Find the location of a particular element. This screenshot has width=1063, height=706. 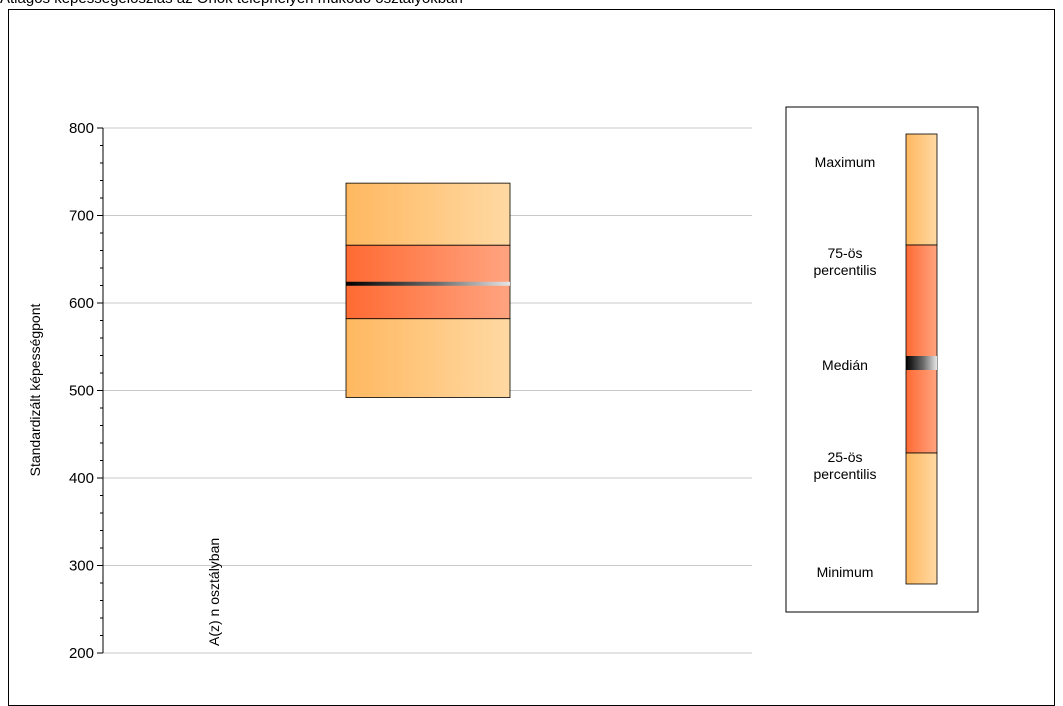

category-label: A(z) n osztályban is located at coordinates (214, 592).